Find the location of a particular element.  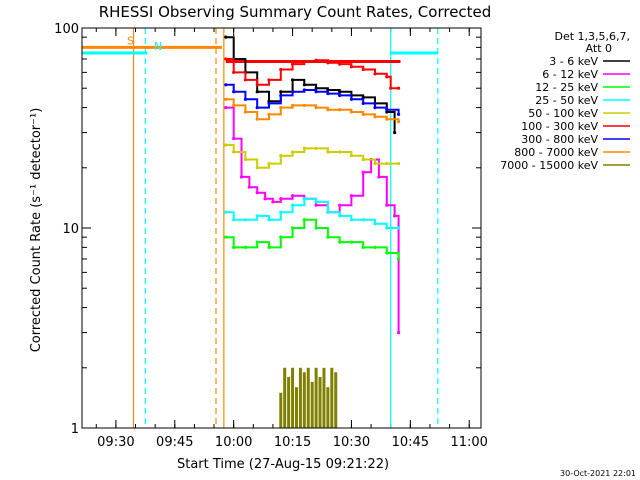

x-tick-label: 10:15 is located at coordinates (292, 442).